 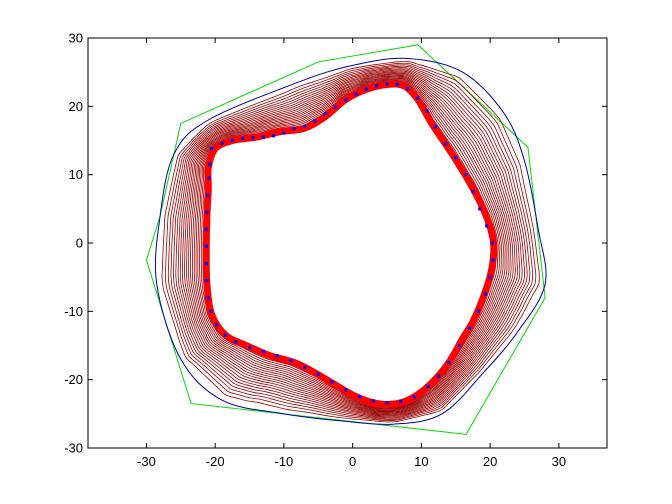 What do you see at coordinates (146, 461) in the screenshot?
I see `x-tick-label-0: -30` at bounding box center [146, 461].